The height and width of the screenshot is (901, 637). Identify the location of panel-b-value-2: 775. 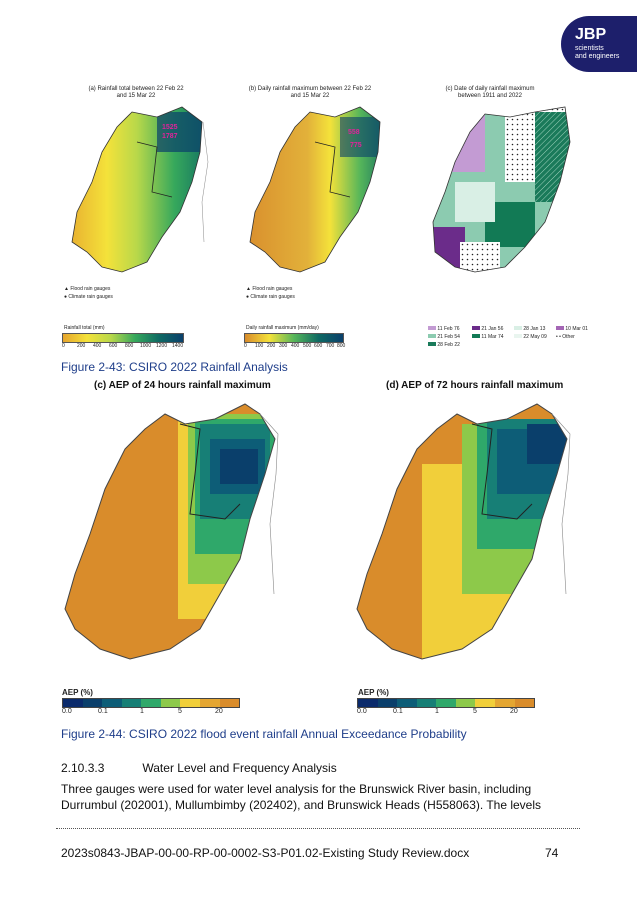
(356, 145).